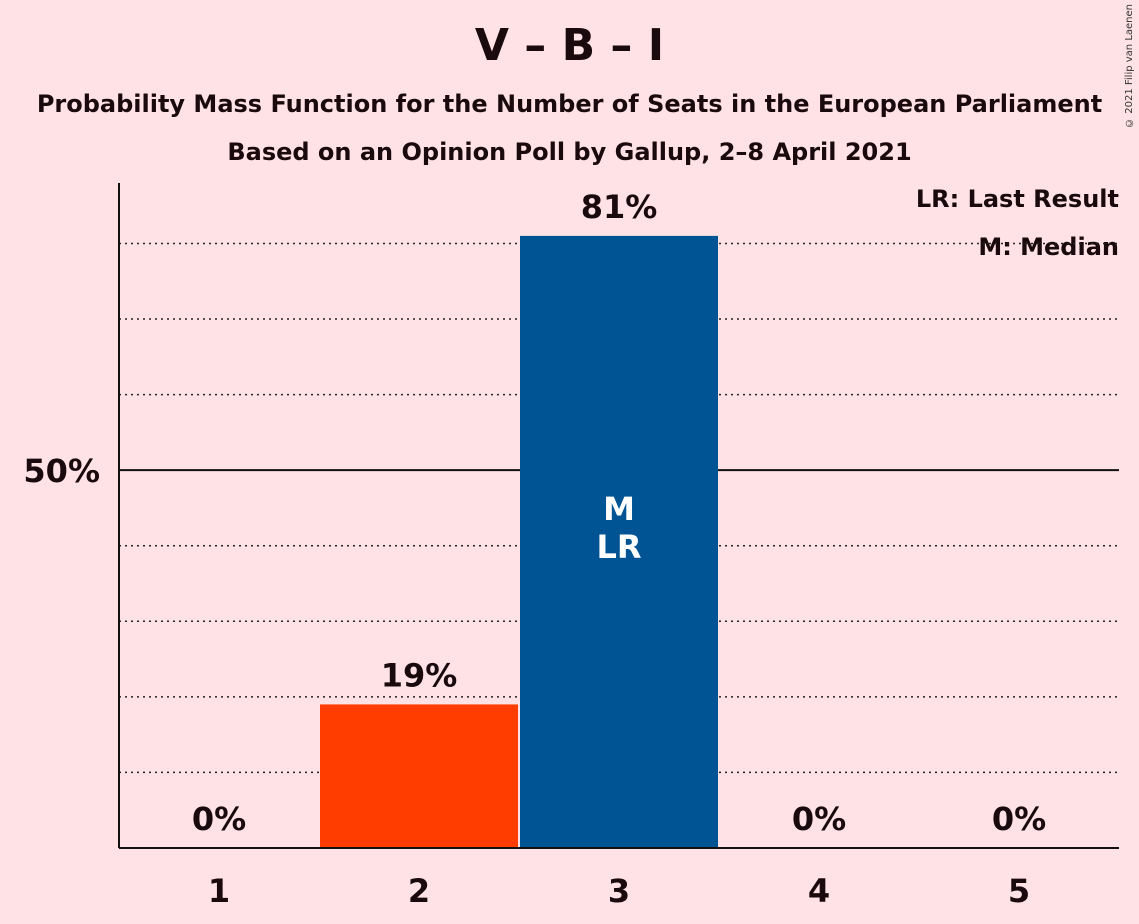 This screenshot has width=1139, height=924. I want to click on data-label: 19%, so click(419, 675).